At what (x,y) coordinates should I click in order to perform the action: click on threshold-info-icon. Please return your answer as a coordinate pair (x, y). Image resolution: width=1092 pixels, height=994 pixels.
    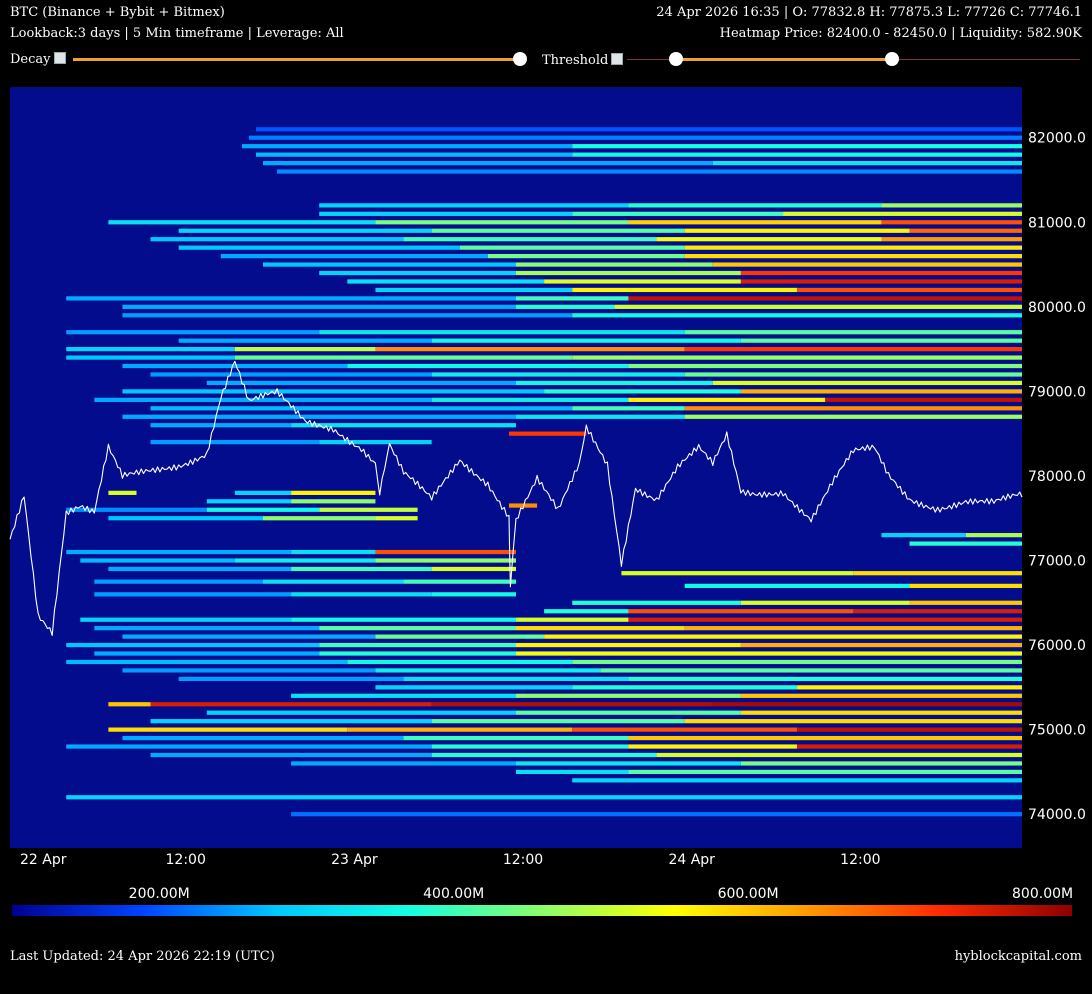
    Looking at the image, I should click on (617, 59).